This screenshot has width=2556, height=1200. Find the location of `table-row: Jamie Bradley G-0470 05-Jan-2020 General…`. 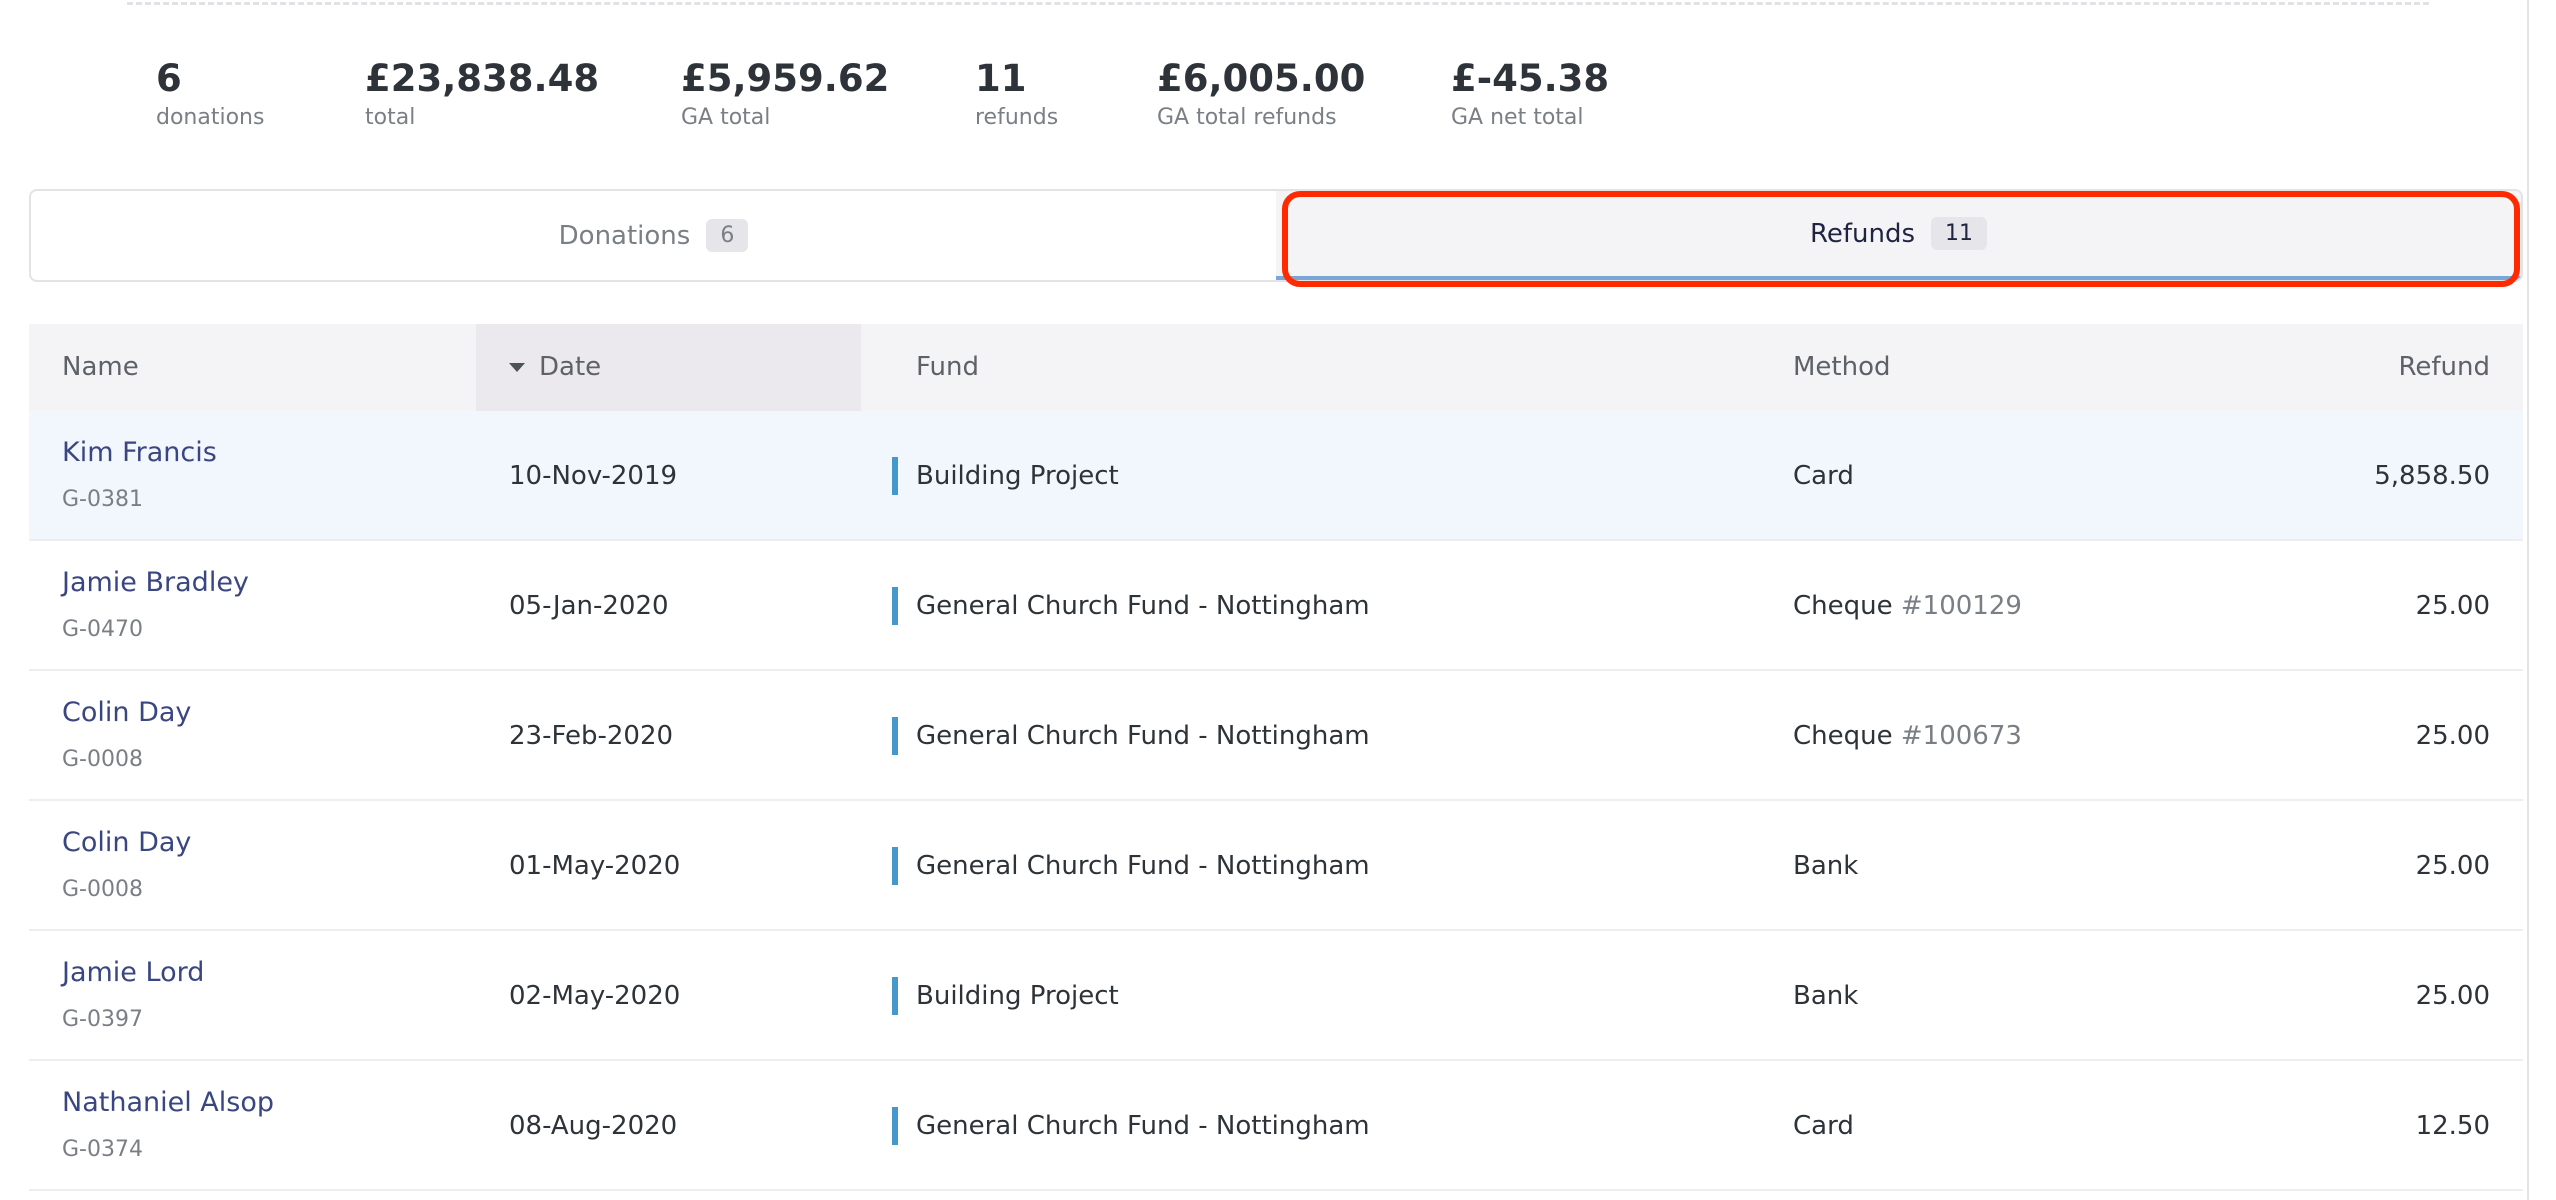

table-row: Jamie Bradley G-0470 05-Jan-2020 General… is located at coordinates (1276, 606).